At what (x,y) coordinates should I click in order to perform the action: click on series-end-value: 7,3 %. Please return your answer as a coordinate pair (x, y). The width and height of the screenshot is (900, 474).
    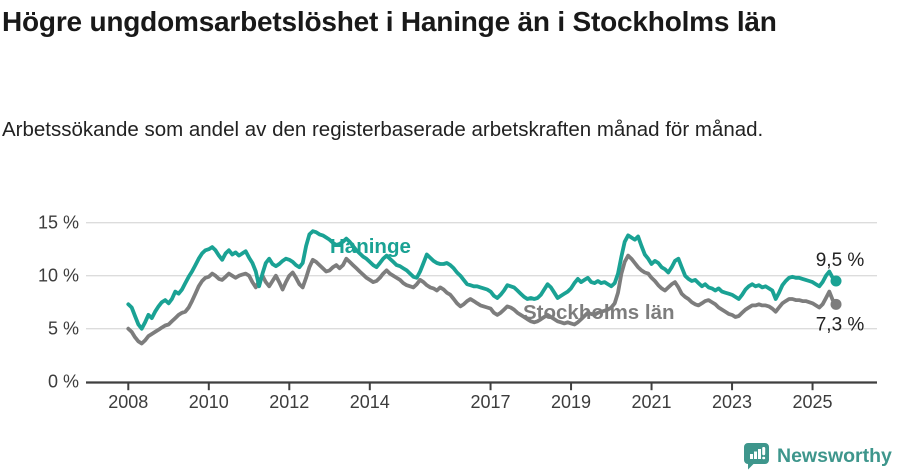
    Looking at the image, I should click on (840, 324).